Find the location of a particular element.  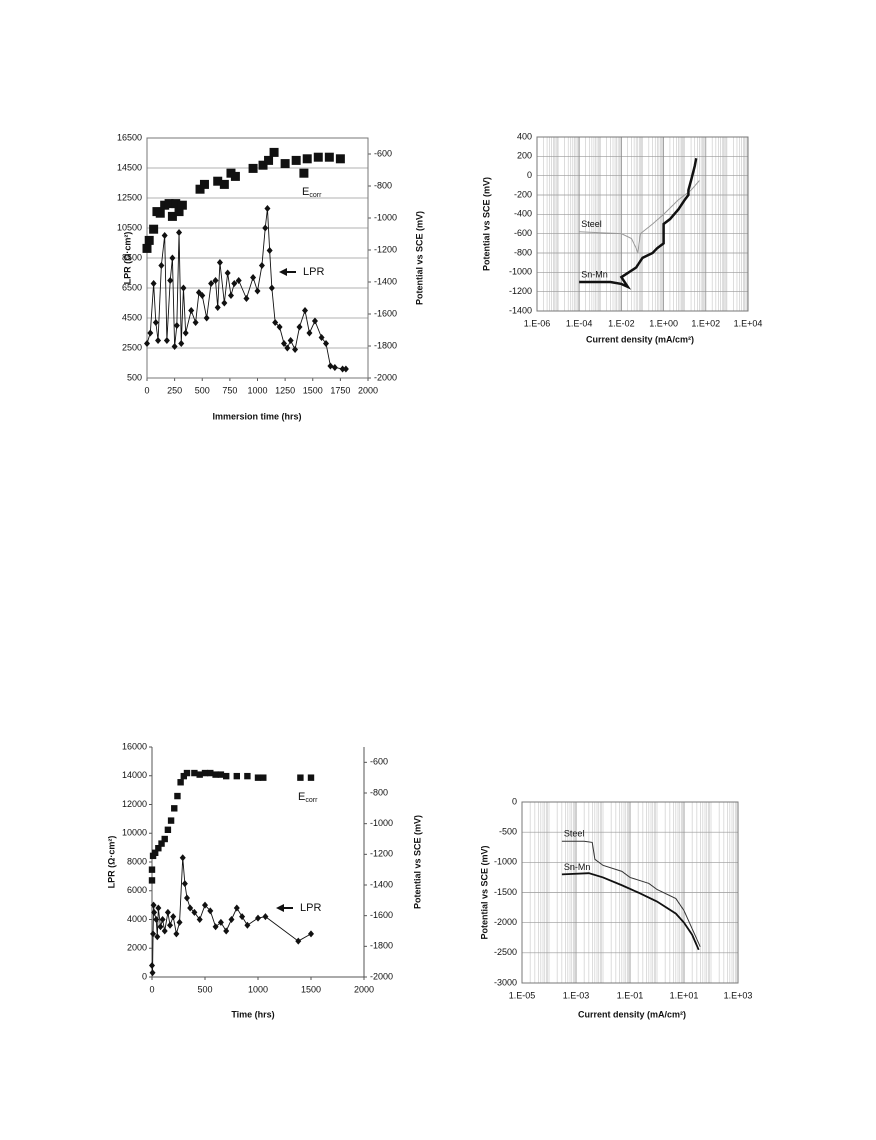

y2-axis-label: Potential vs SCE (mV) is located at coordinates (419, 258).